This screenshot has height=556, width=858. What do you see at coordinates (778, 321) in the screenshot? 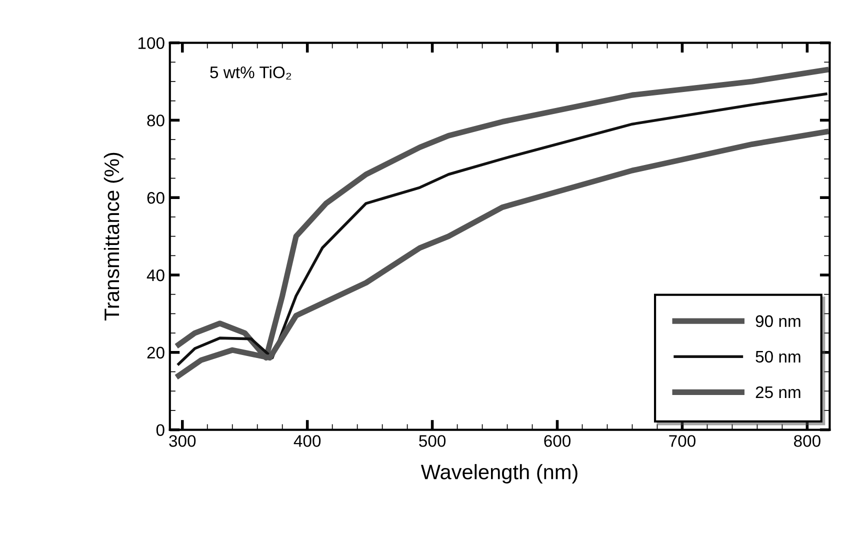
I see `legend-label: 90 nm` at bounding box center [778, 321].